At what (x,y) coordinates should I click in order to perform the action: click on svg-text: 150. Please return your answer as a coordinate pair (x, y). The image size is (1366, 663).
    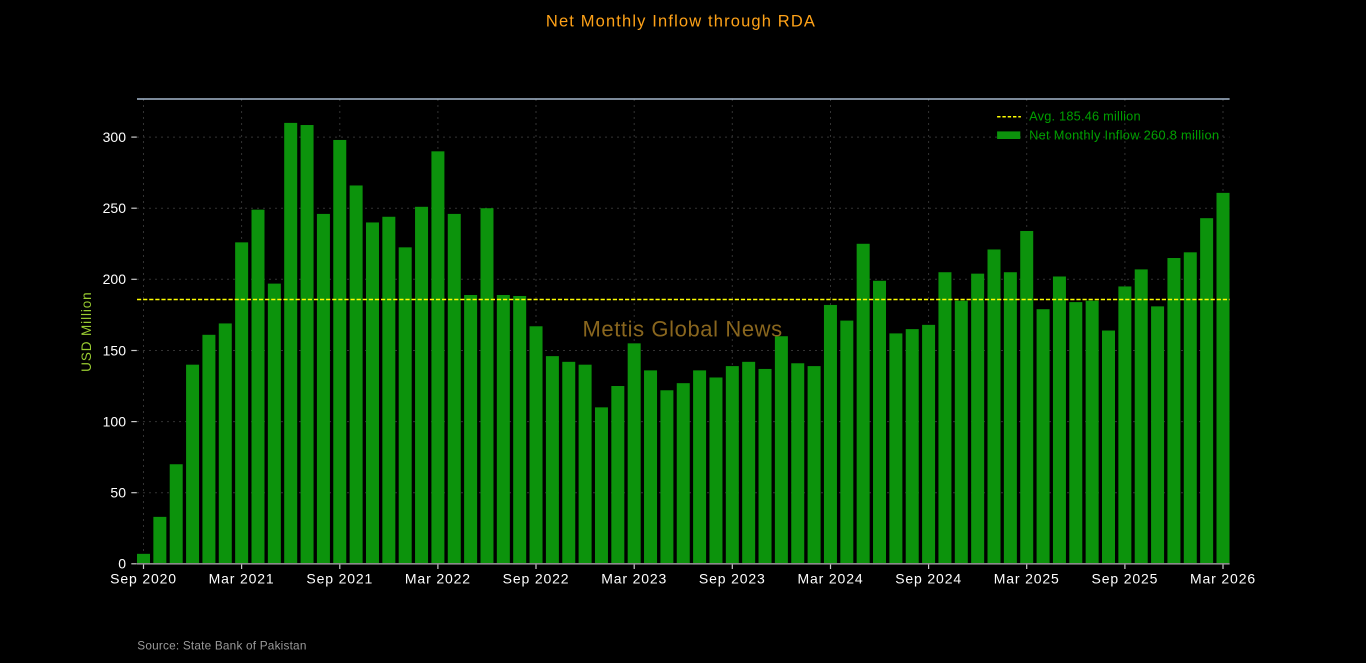
    Looking at the image, I should click on (115, 350).